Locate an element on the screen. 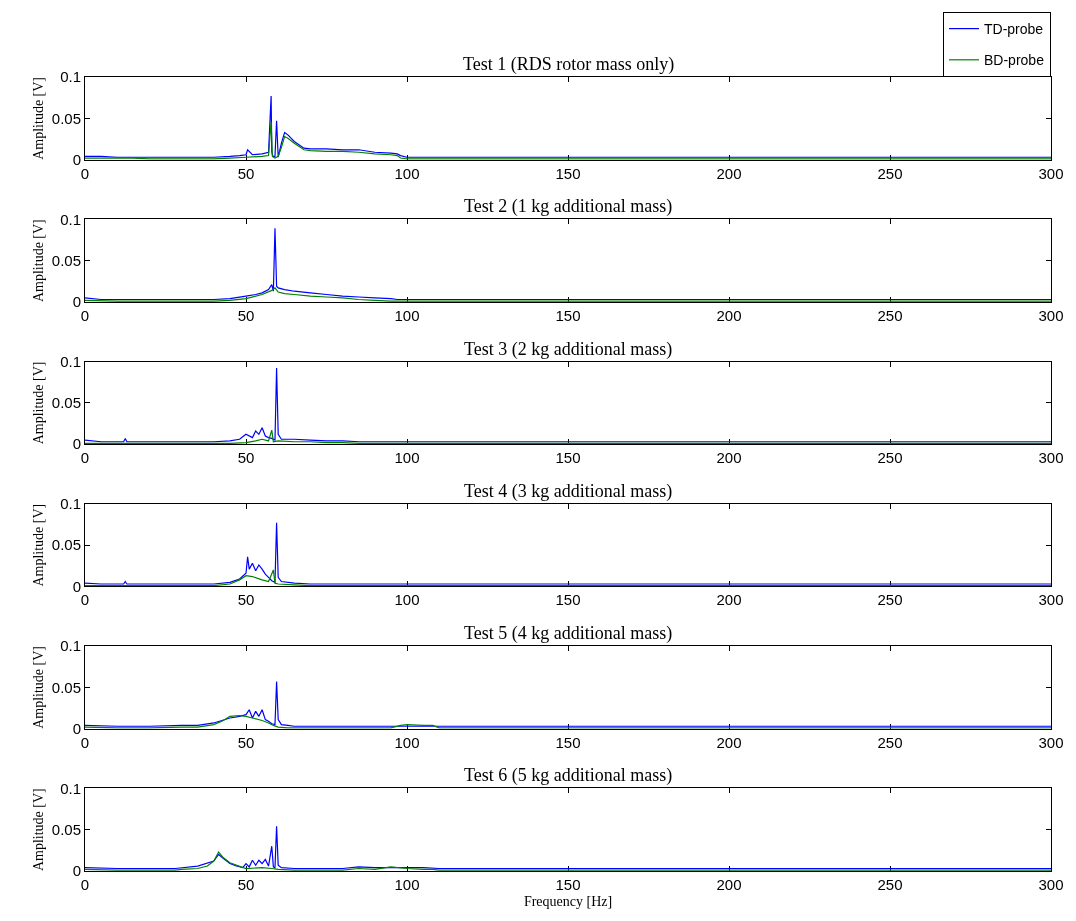 This screenshot has height=921, width=1076. chart-title: Test 4 (3 kg additional mass) is located at coordinates (568, 491).